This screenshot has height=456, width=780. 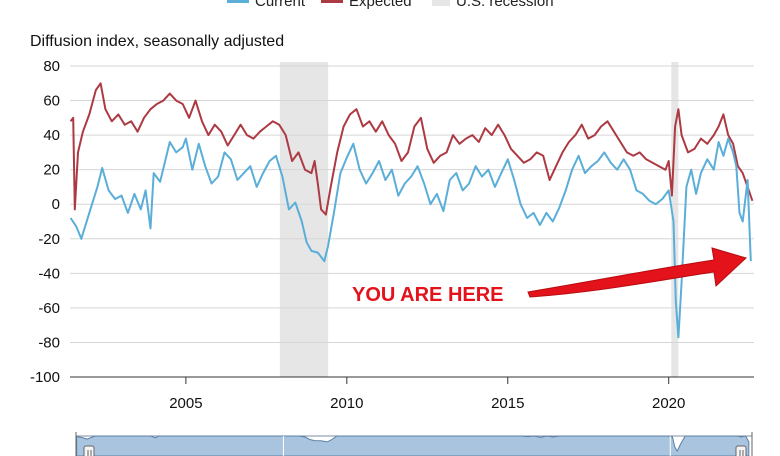 I want to click on y-tick-60: 60, so click(x=51, y=101).